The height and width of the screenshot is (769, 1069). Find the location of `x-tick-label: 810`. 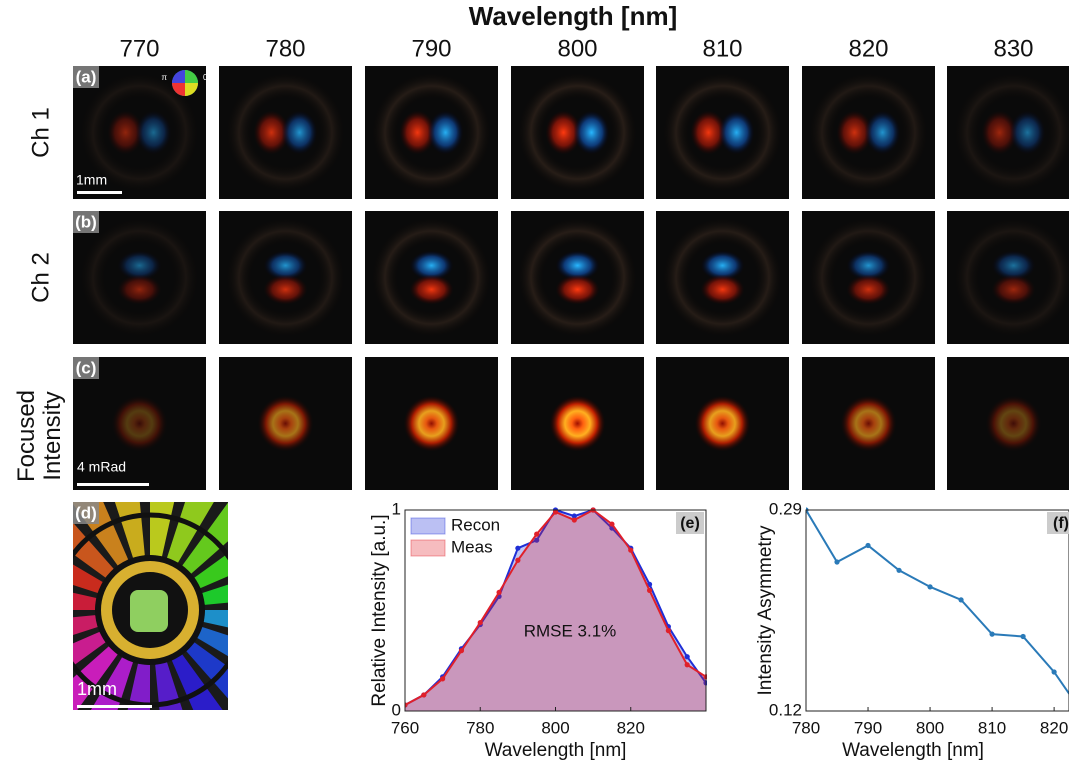

x-tick-label: 810 is located at coordinates (992, 727).